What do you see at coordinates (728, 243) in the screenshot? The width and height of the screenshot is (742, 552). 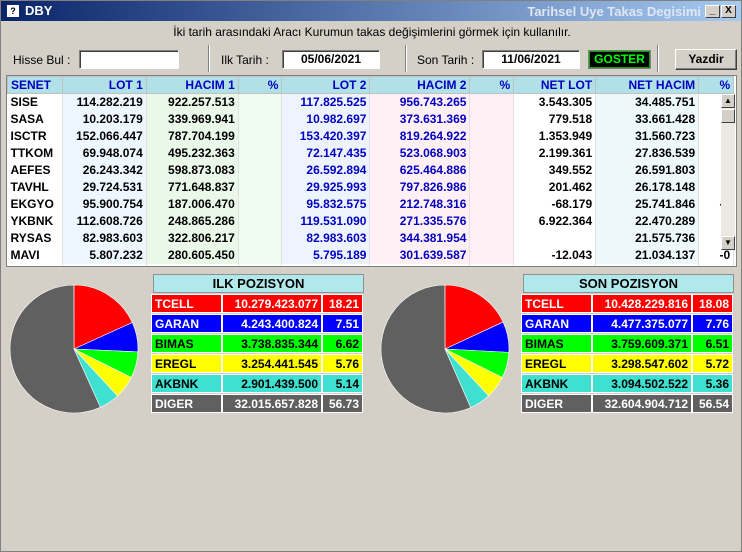 I see `scroll-down-icon: ▼` at bounding box center [728, 243].